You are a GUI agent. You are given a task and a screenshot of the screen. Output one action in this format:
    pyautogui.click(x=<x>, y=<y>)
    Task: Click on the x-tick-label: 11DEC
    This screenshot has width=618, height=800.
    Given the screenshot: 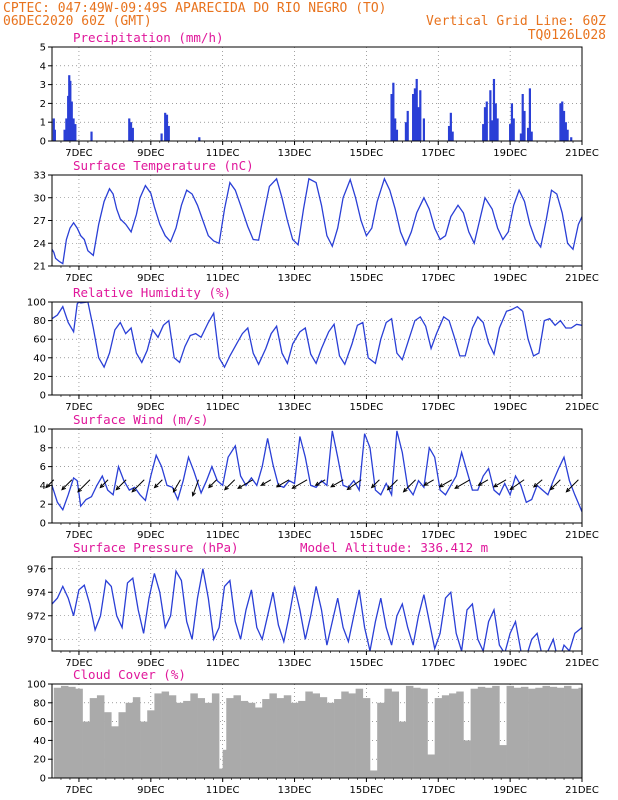 What is the action you would take?
    pyautogui.click(x=223, y=663)
    